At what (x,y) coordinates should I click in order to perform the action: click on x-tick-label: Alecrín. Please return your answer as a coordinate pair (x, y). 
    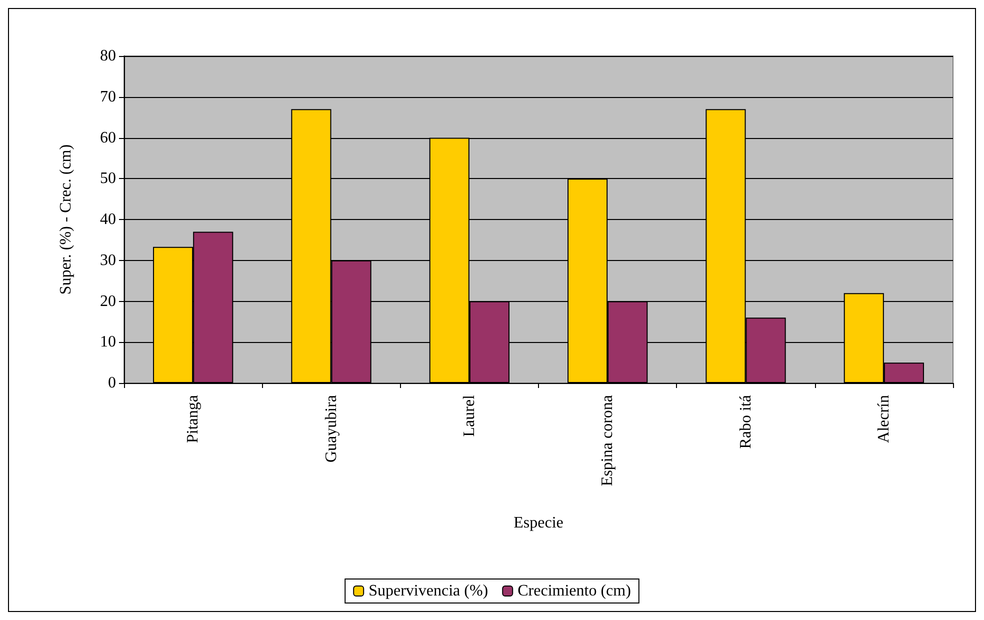
    Looking at the image, I should click on (883, 419).